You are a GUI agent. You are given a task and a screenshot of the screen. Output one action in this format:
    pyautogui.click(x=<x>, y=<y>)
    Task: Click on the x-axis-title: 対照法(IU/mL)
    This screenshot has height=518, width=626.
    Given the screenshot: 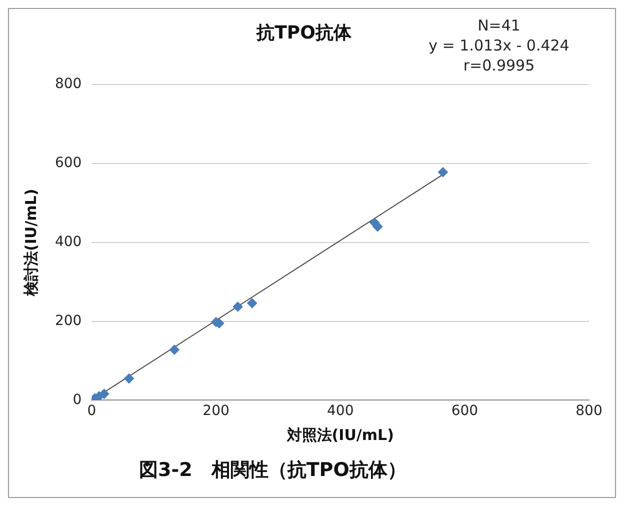 What is the action you would take?
    pyautogui.click(x=340, y=435)
    